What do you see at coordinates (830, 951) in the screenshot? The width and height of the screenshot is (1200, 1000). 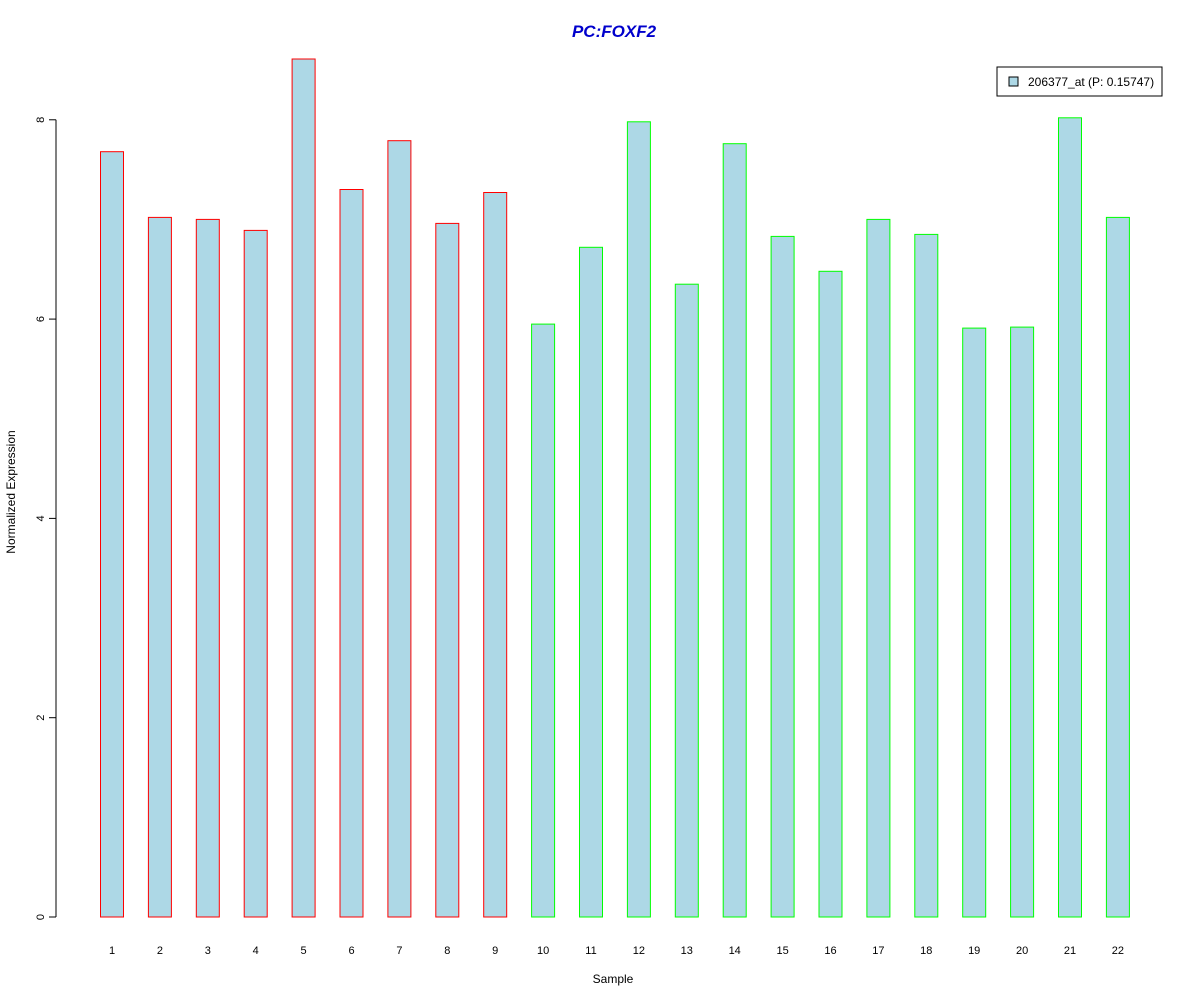 I see `x-tick-label: 16` at bounding box center [830, 951].